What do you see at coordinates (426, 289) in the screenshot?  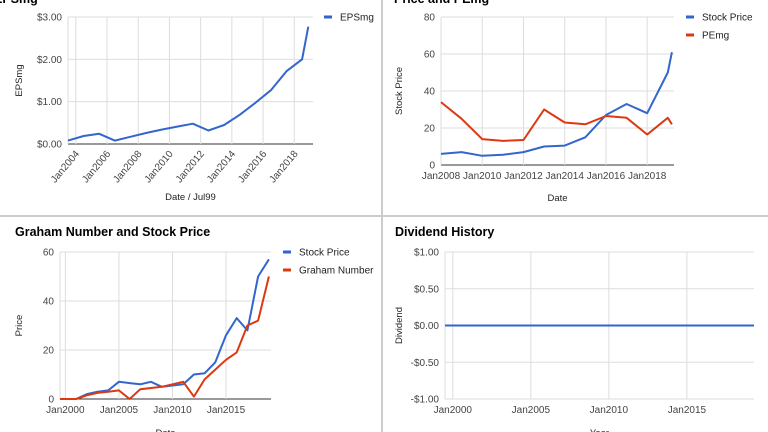 I see `y-tick-label: $0.50` at bounding box center [426, 289].